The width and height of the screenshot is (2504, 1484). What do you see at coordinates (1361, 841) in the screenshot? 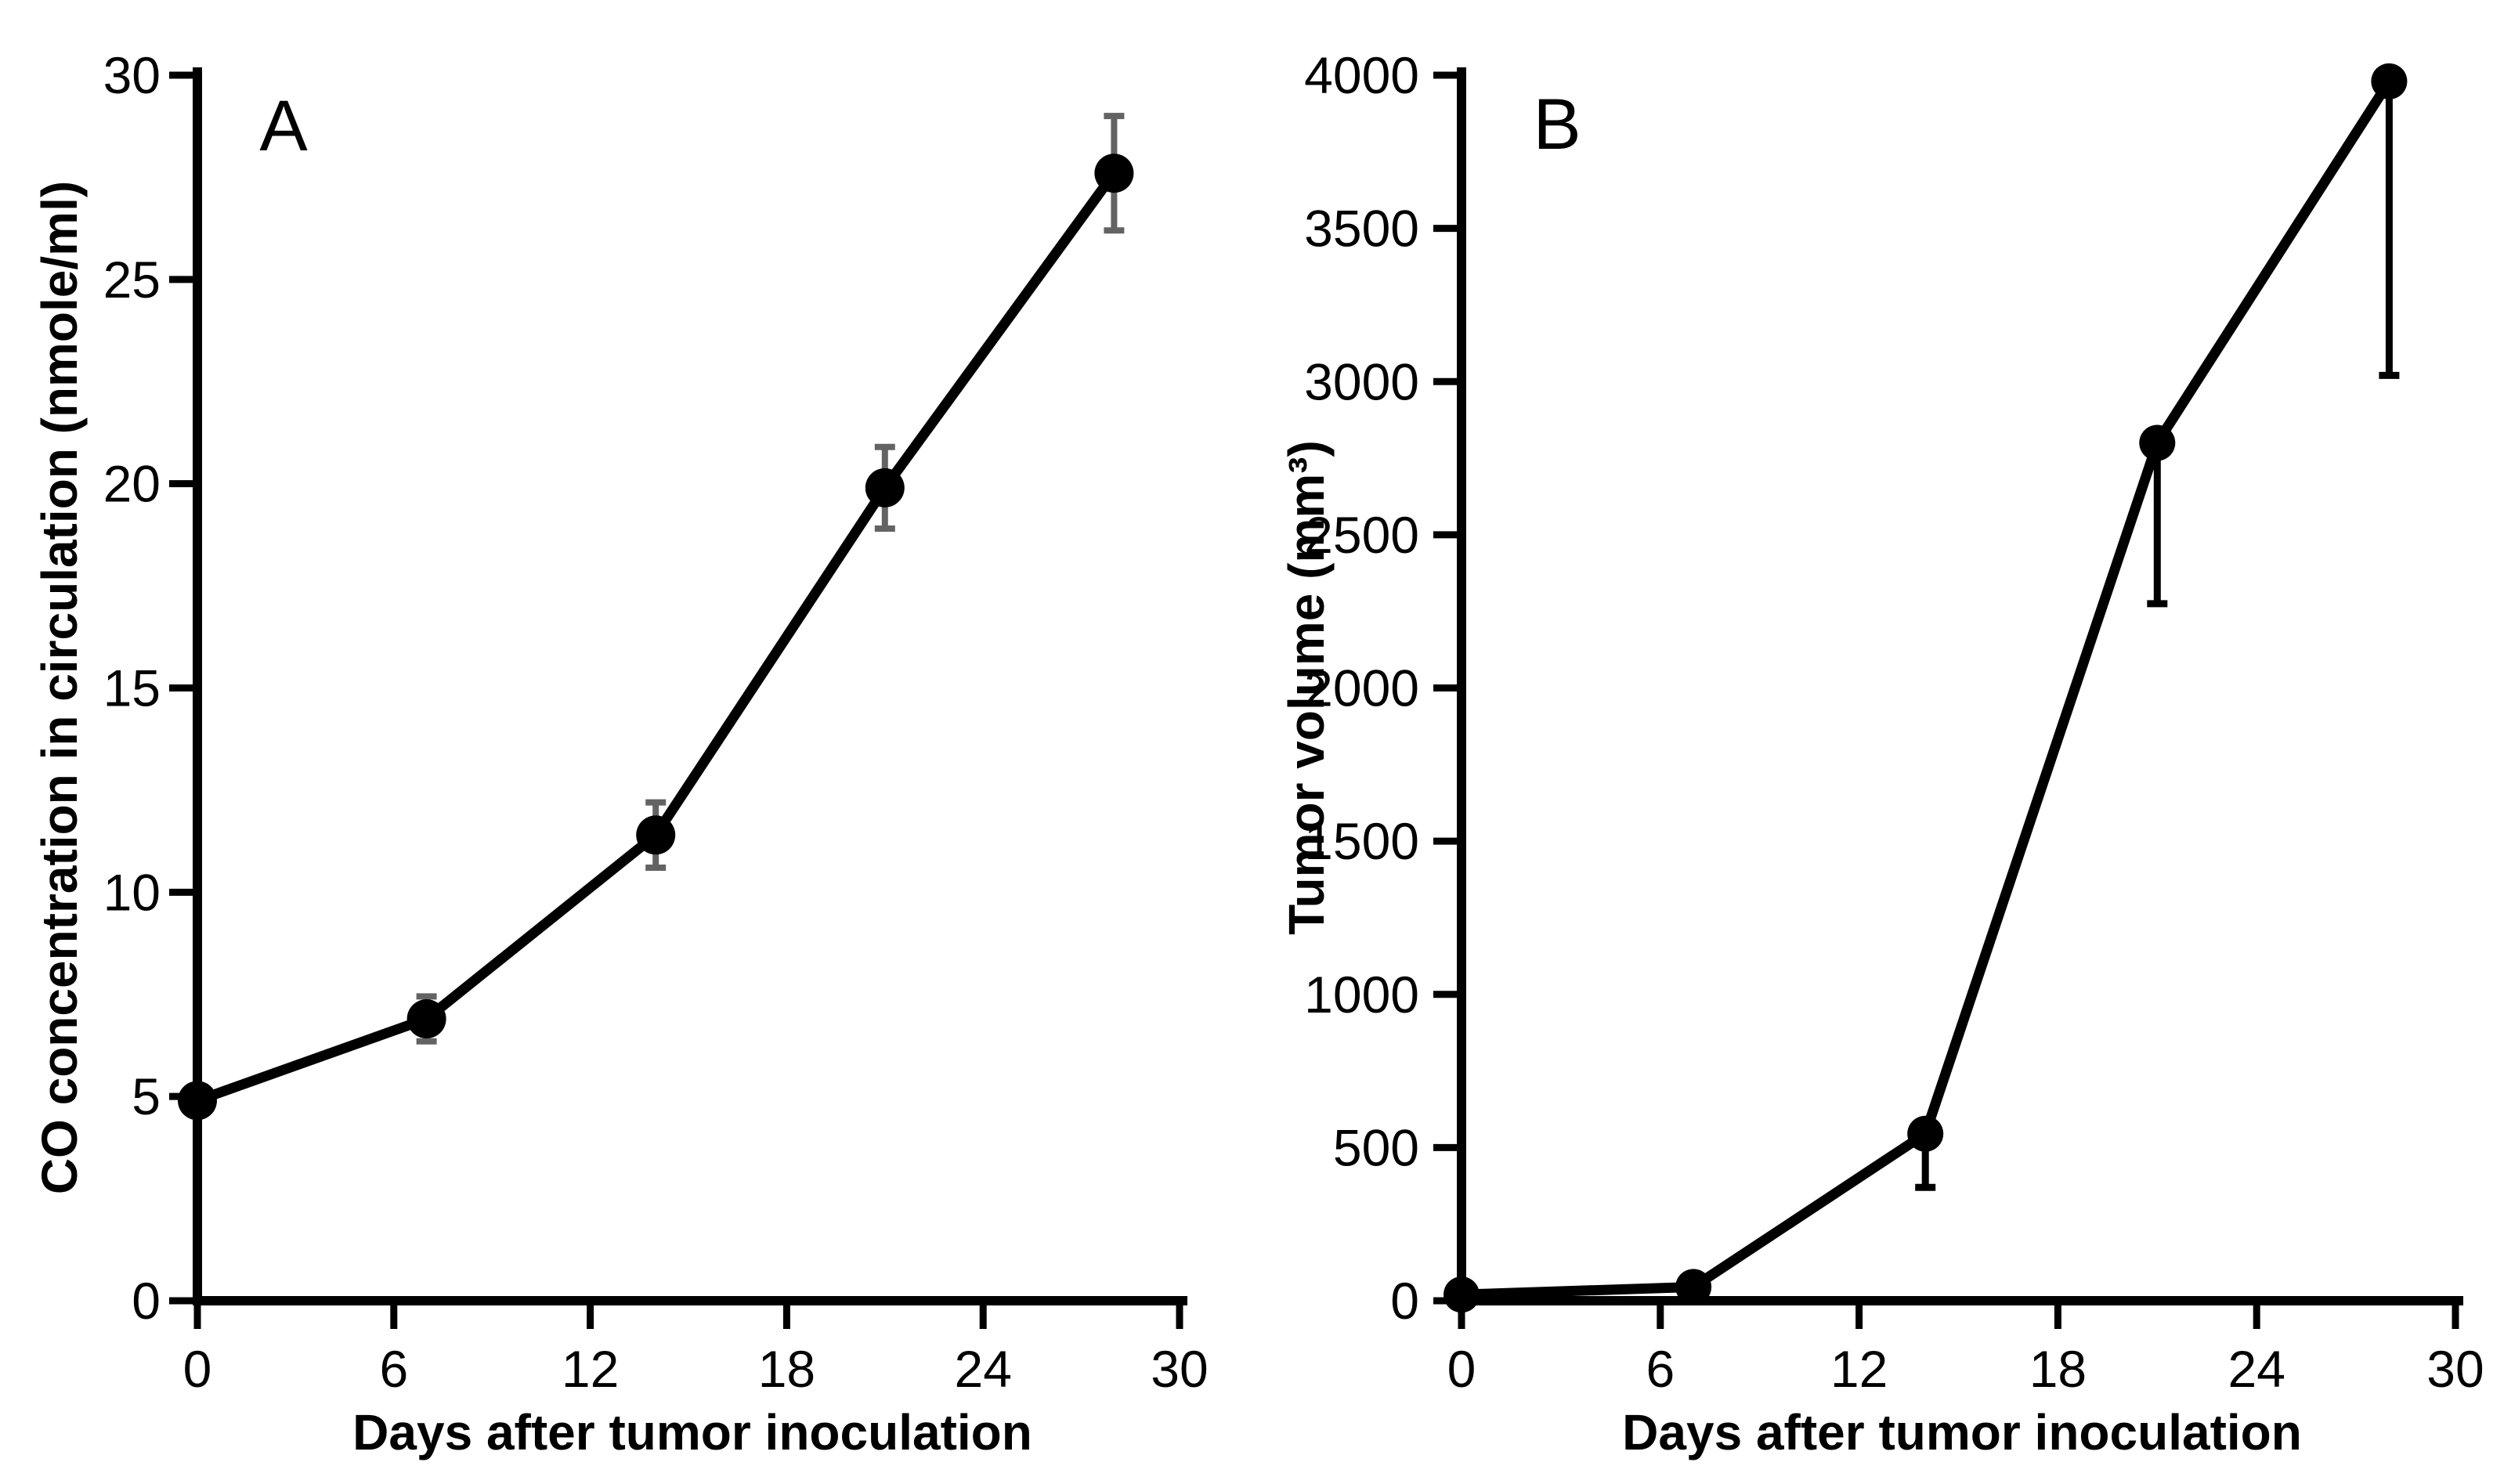
I see `y-tick-label: 1500` at bounding box center [1361, 841].